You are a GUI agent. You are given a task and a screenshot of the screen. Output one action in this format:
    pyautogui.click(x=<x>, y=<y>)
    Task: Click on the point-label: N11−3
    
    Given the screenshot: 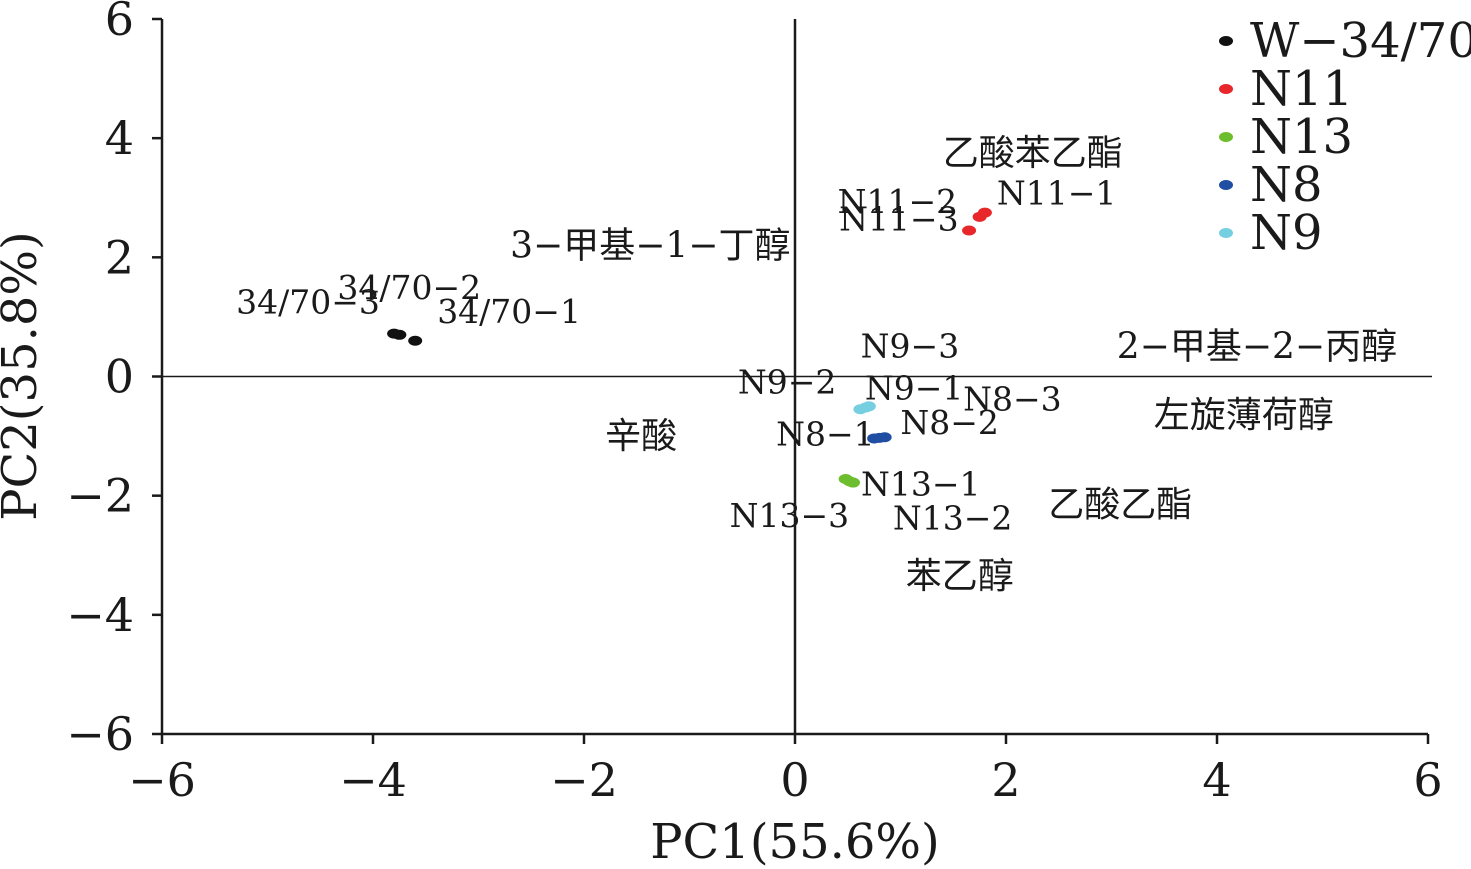 What is the action you would take?
    pyautogui.click(x=899, y=219)
    